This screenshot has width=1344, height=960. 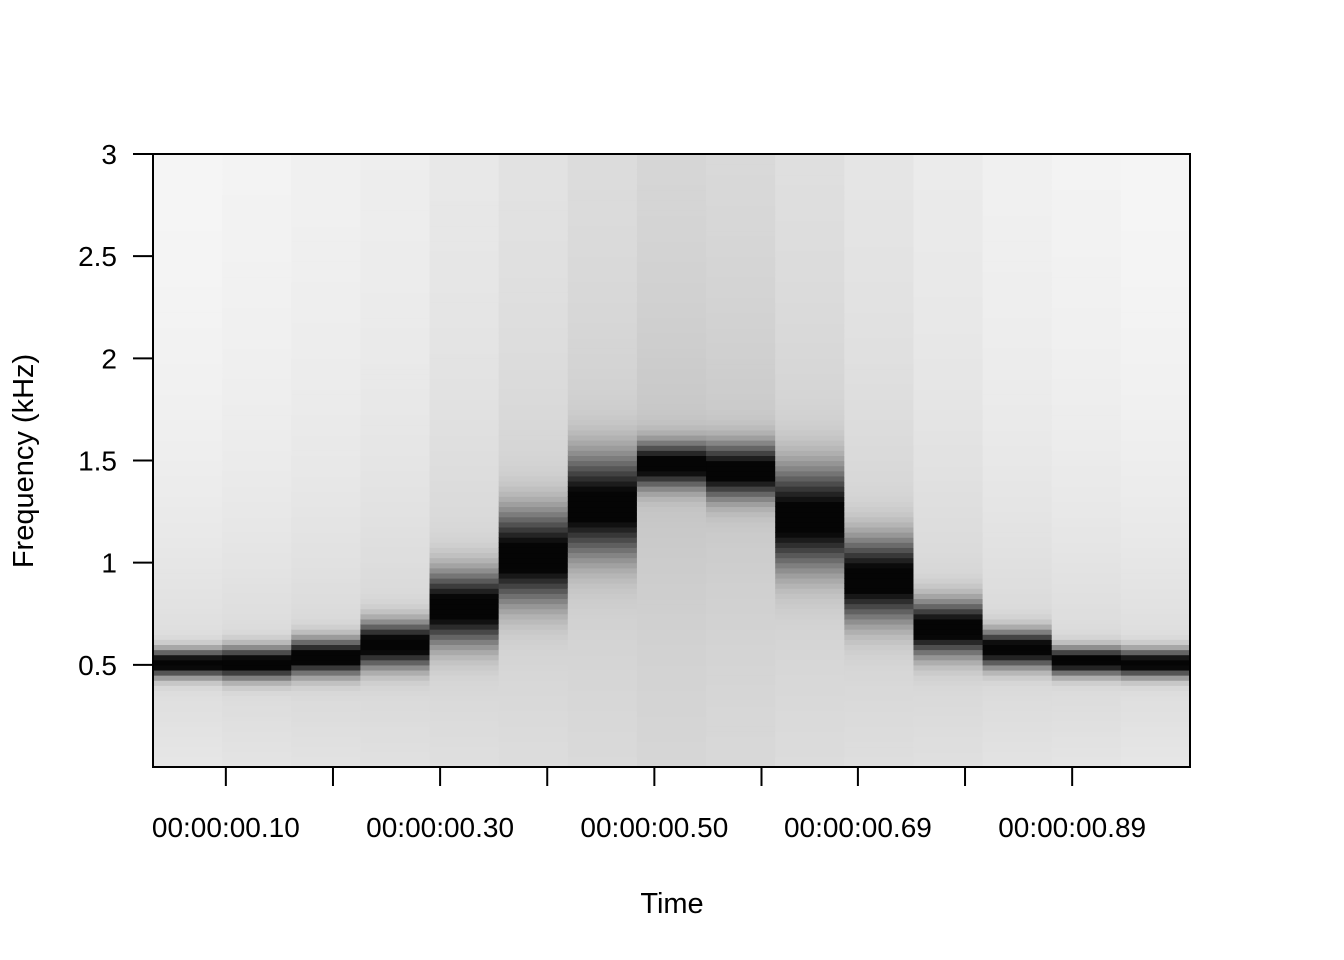 What do you see at coordinates (1072, 827) in the screenshot?
I see `x-tick-label: 00:00:00.89` at bounding box center [1072, 827].